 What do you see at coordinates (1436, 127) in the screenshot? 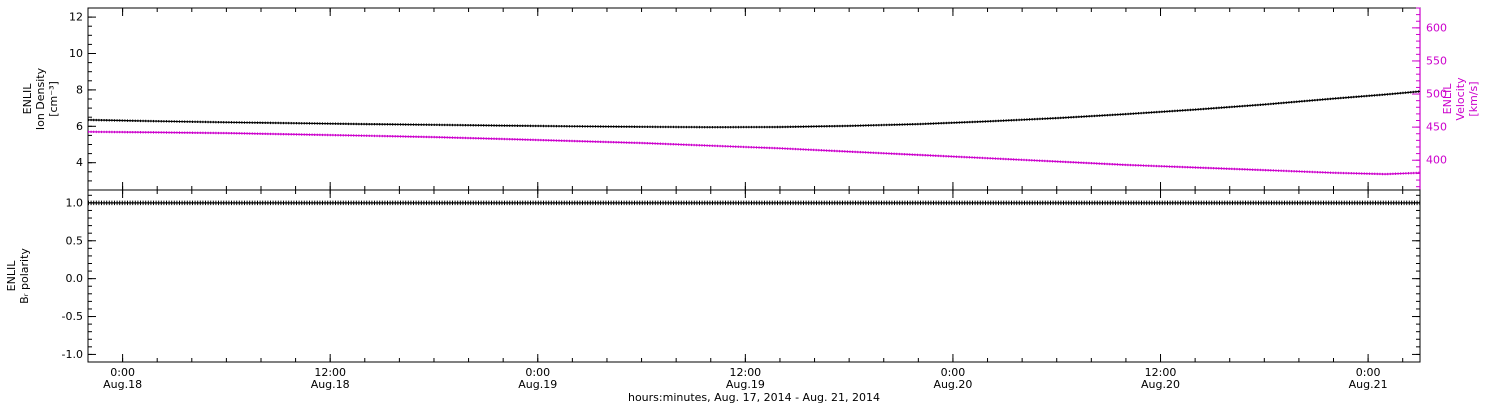
I see `y-tick-label: 450` at bounding box center [1436, 127].